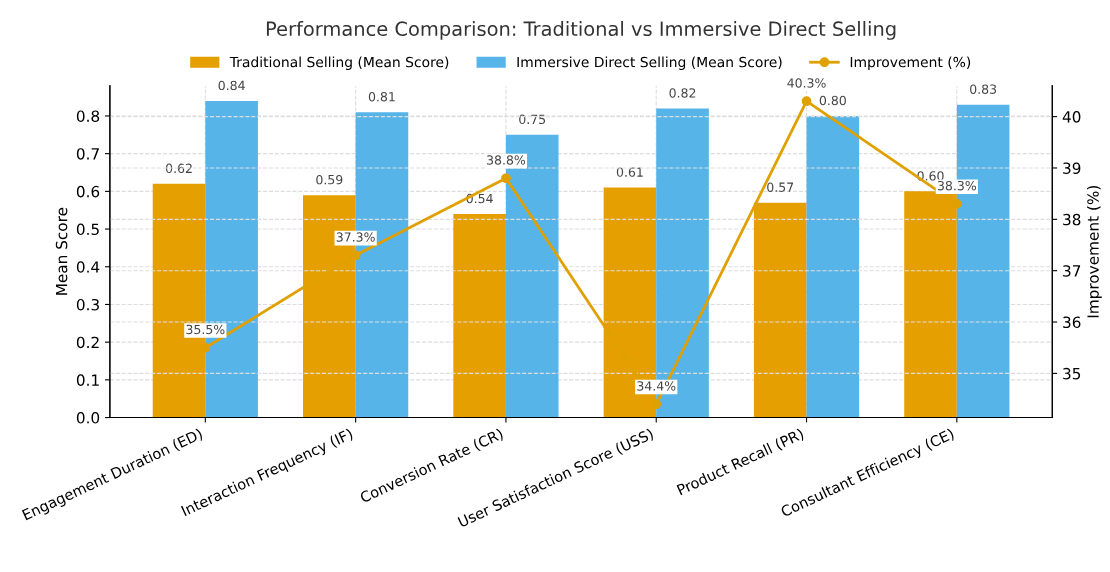 This screenshot has height=572, width=1110. Describe the element at coordinates (88, 191) in the screenshot. I see `y-tick-label: 0.6` at that location.